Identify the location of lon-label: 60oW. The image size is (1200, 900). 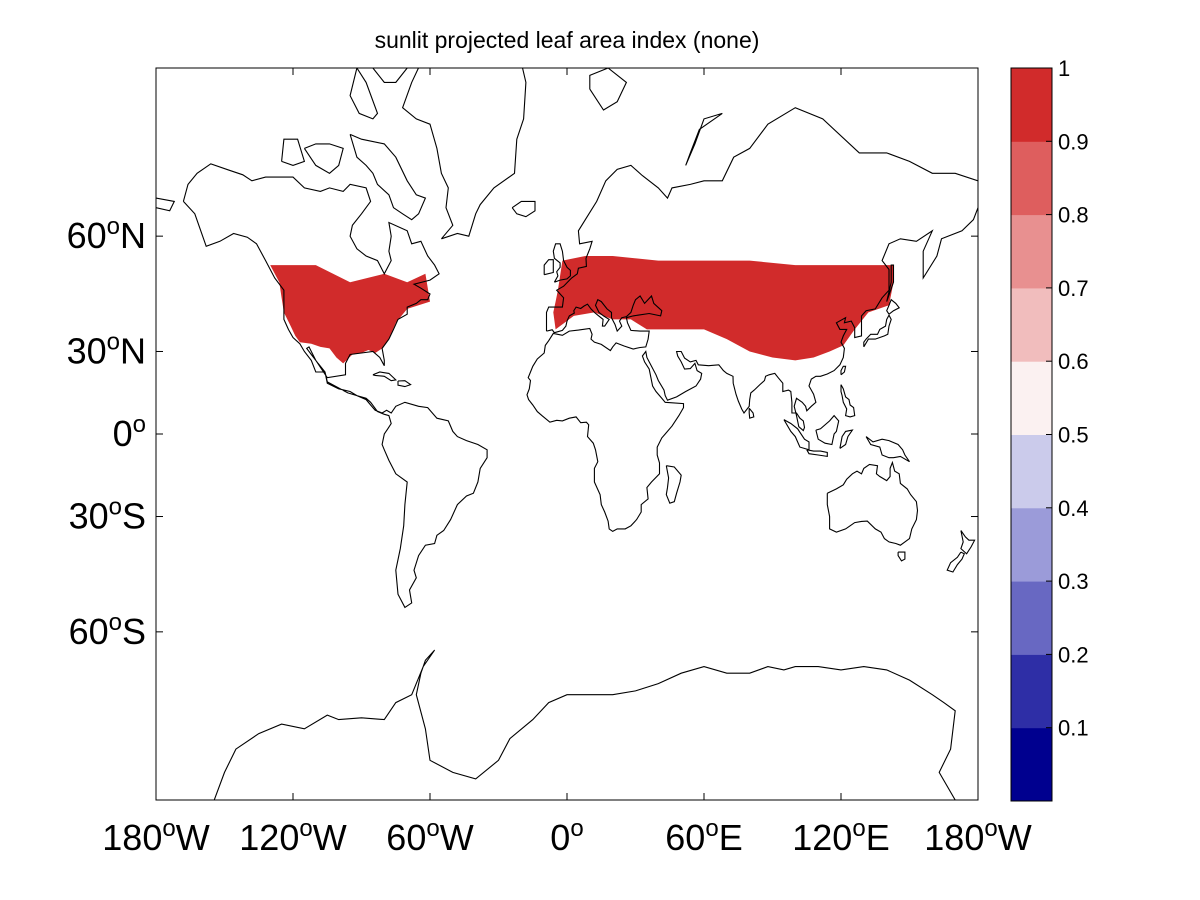
(429, 836).